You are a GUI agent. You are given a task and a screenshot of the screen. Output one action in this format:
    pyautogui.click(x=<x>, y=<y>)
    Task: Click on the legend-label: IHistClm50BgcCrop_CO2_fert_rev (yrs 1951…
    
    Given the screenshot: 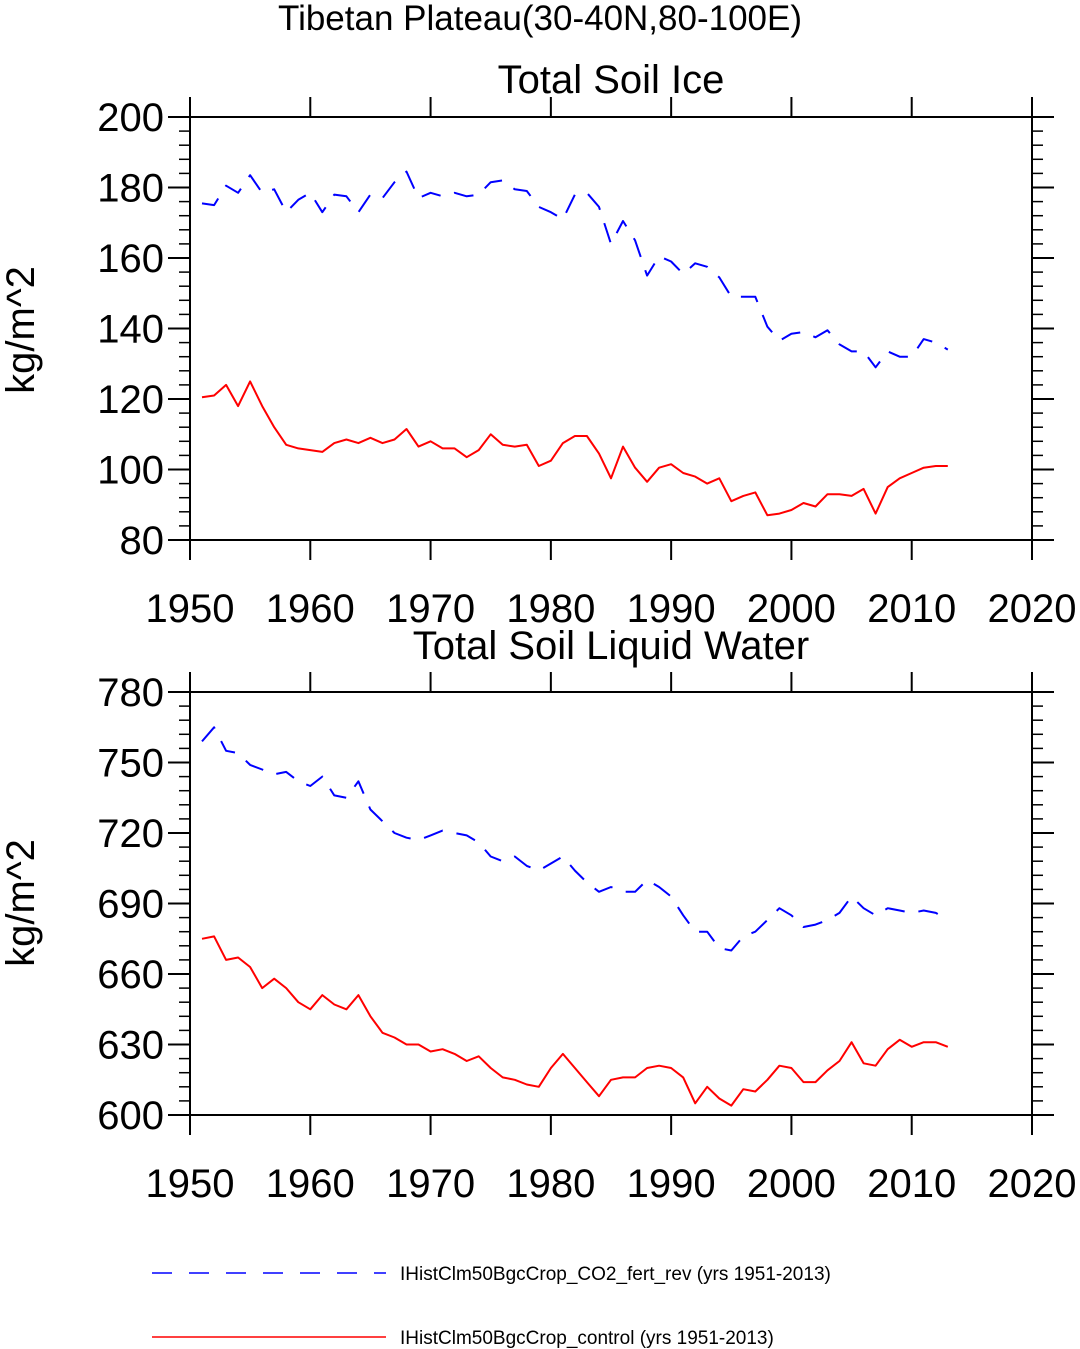 What is the action you would take?
    pyautogui.click(x=615, y=1274)
    